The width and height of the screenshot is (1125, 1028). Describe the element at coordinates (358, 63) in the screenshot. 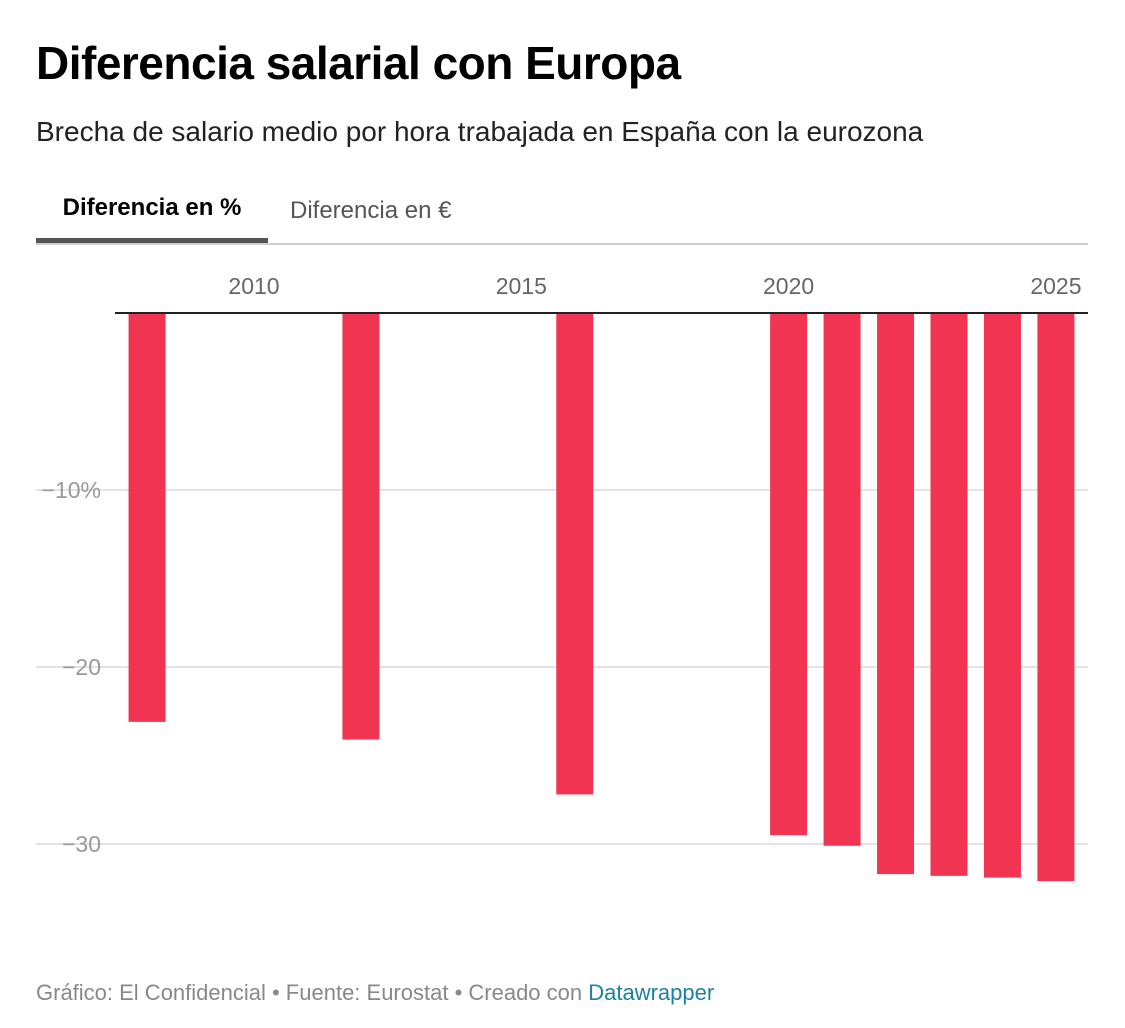

I see `chart-title: Diferencia salarial con Europa` at that location.